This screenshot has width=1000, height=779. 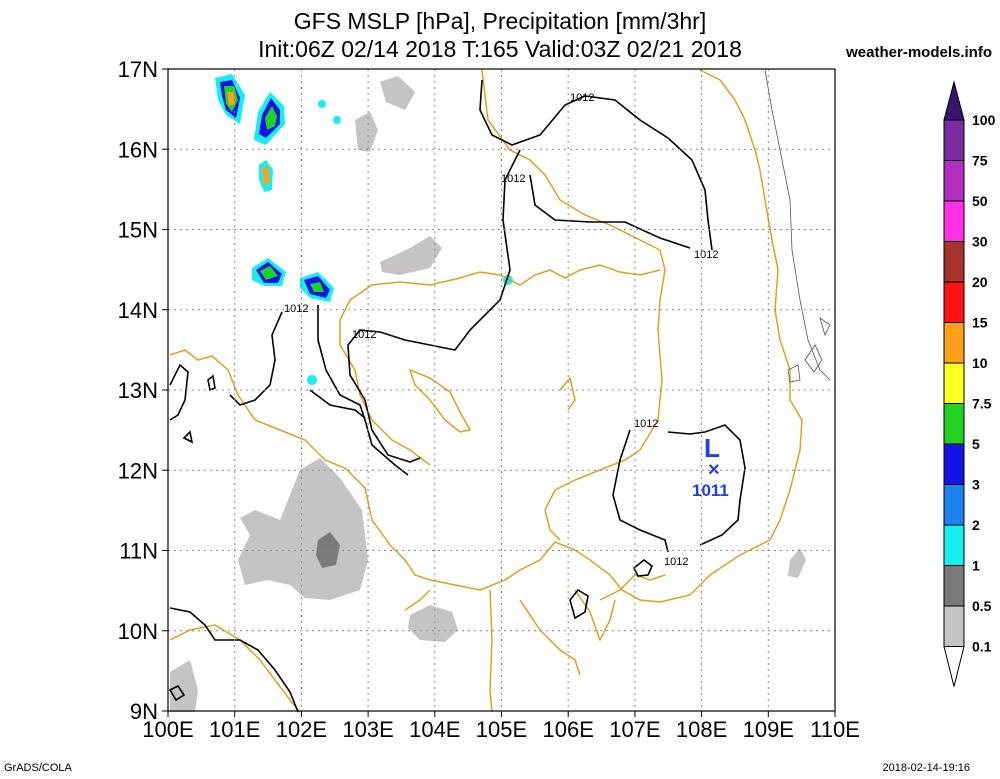 What do you see at coordinates (367, 729) in the screenshot?
I see `lon-tick-label: 103E` at bounding box center [367, 729].